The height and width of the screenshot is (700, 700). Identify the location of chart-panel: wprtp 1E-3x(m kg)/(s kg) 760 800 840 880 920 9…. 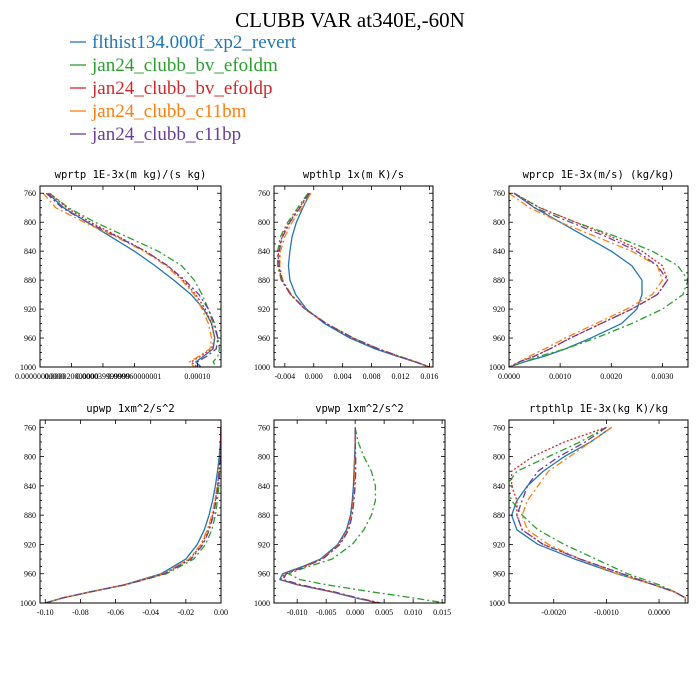
(118, 275).